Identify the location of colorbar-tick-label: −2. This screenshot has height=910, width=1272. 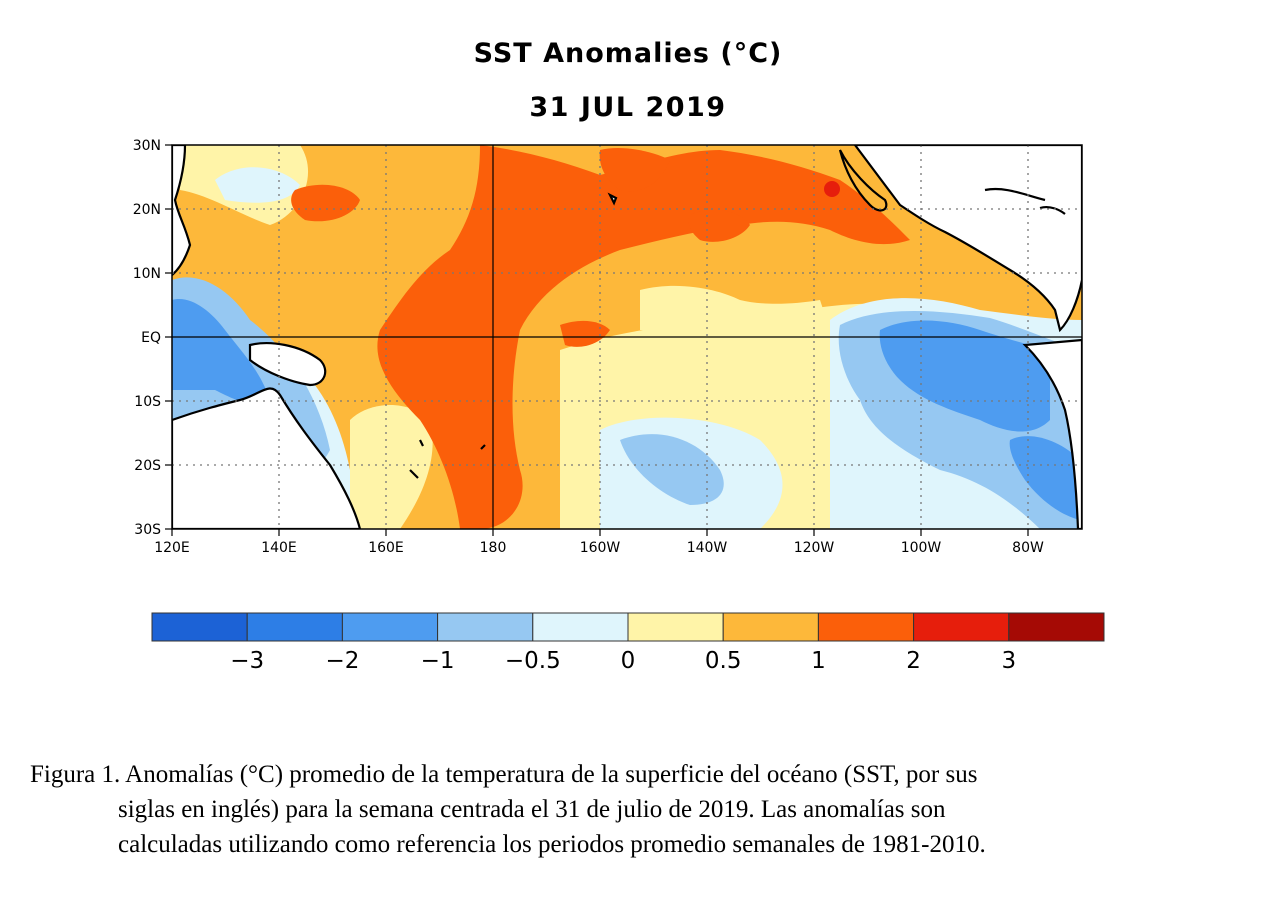
(342, 661).